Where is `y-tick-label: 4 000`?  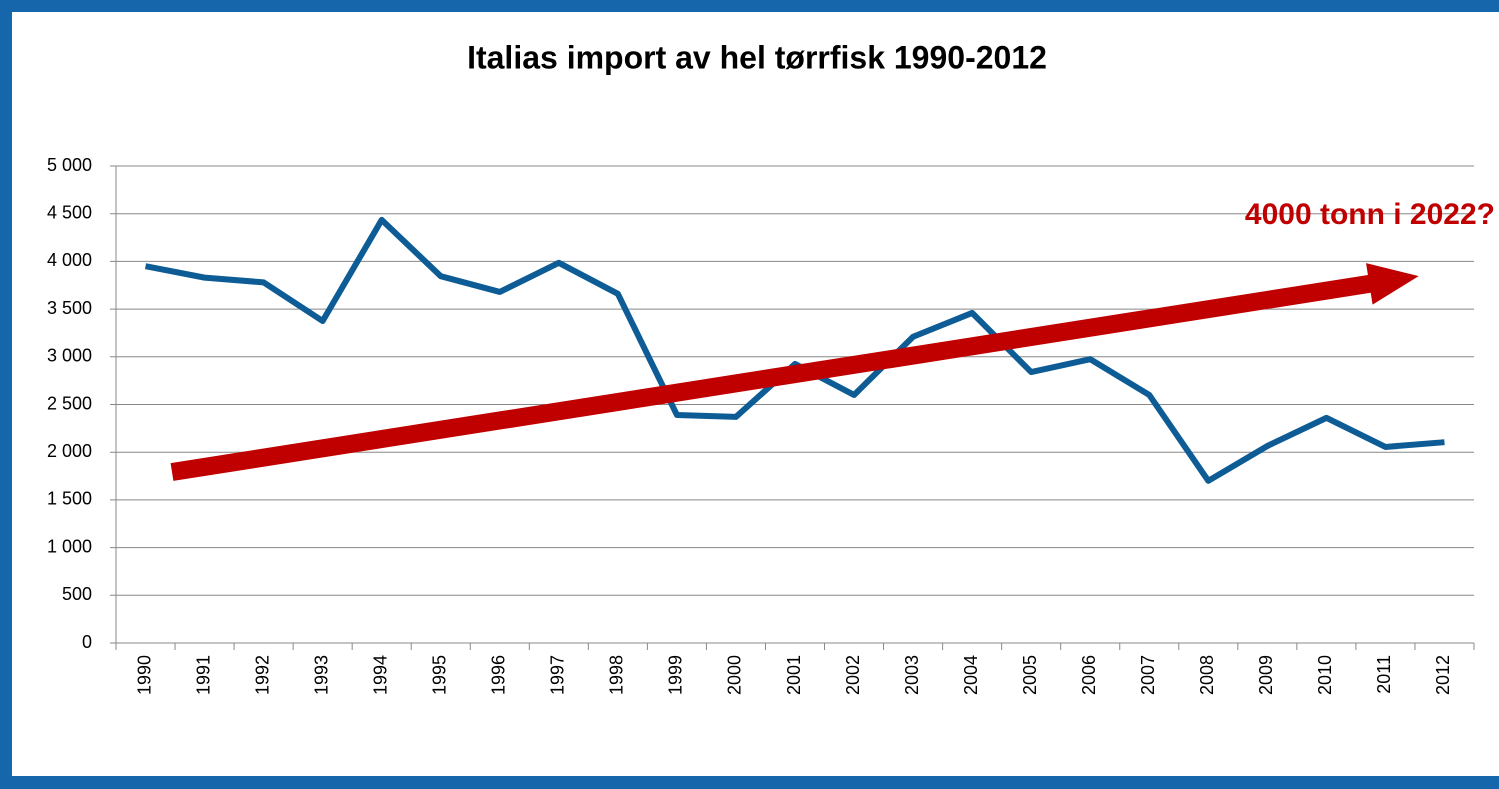
y-tick-label: 4 000 is located at coordinates (69, 260).